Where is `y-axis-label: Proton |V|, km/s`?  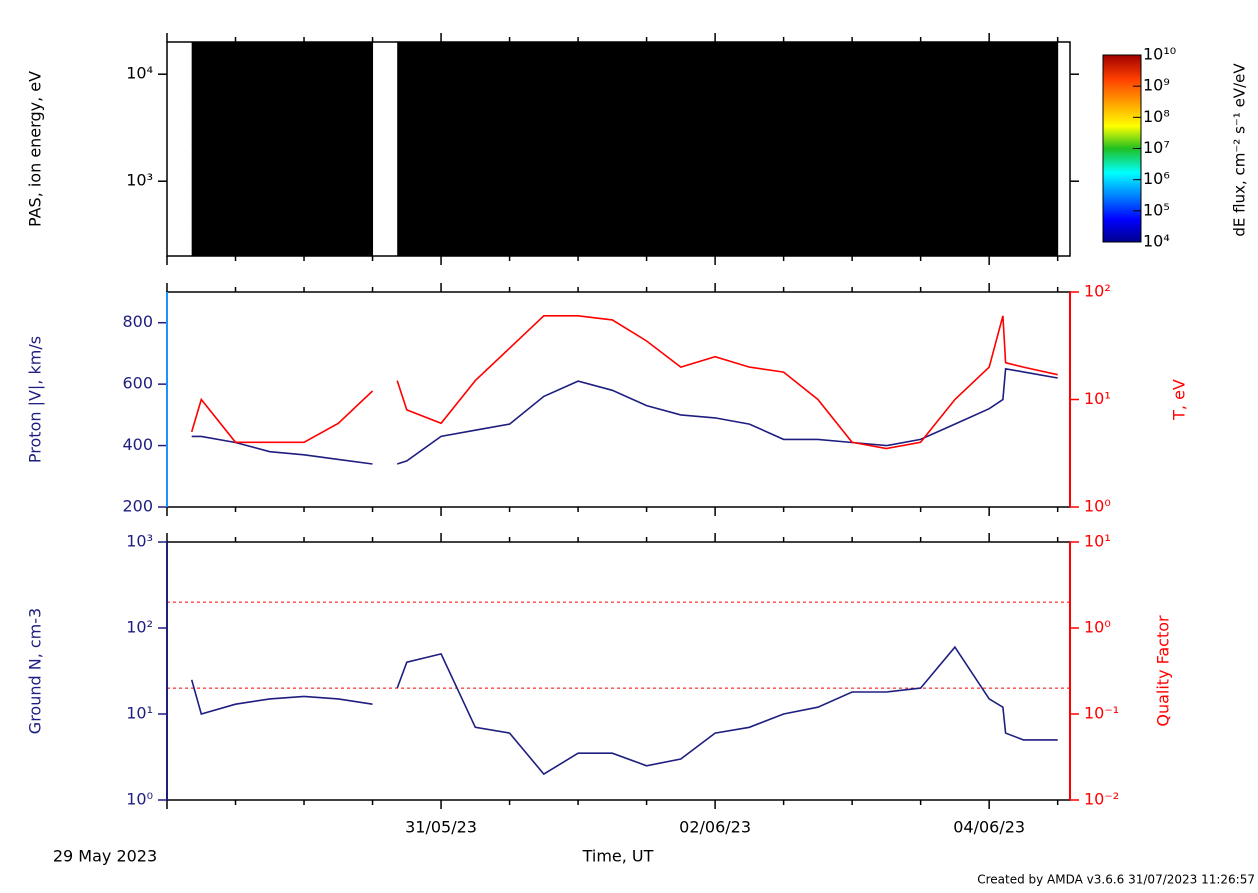 y-axis-label: Proton |V|, km/s is located at coordinates (35, 399).